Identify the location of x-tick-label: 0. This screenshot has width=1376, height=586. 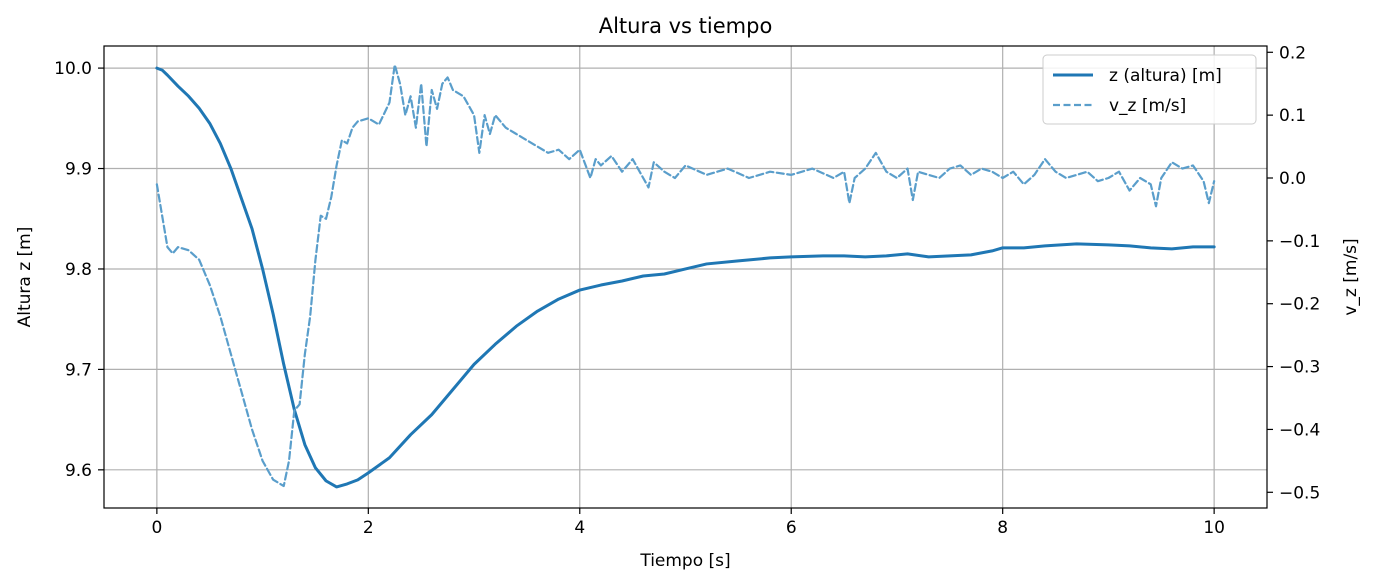
(156, 528).